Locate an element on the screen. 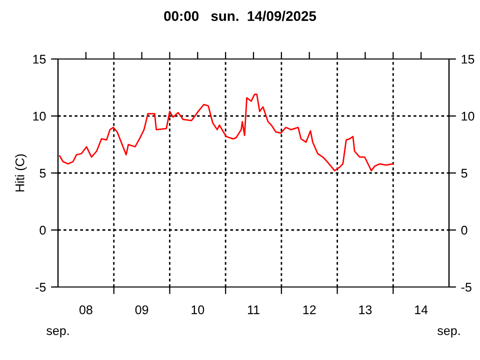 This screenshot has width=480, height=360. x-tick-label: 13 is located at coordinates (365, 309).